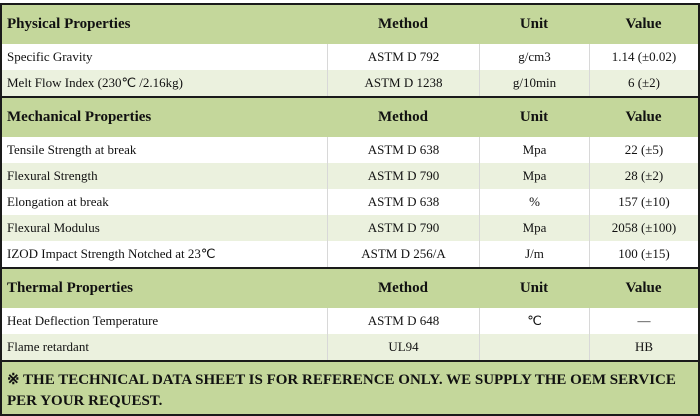  Describe the element at coordinates (534, 202) in the screenshot. I see `unit-cell: %` at that location.